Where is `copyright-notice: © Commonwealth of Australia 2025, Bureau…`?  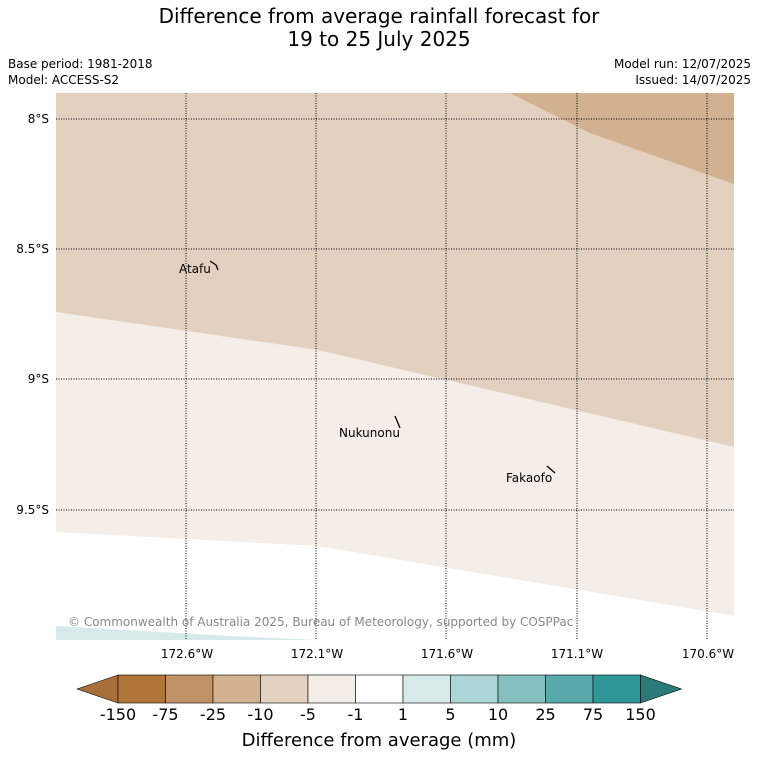 copyright-notice: © Commonwealth of Australia 2025, Bureau… is located at coordinates (320, 622).